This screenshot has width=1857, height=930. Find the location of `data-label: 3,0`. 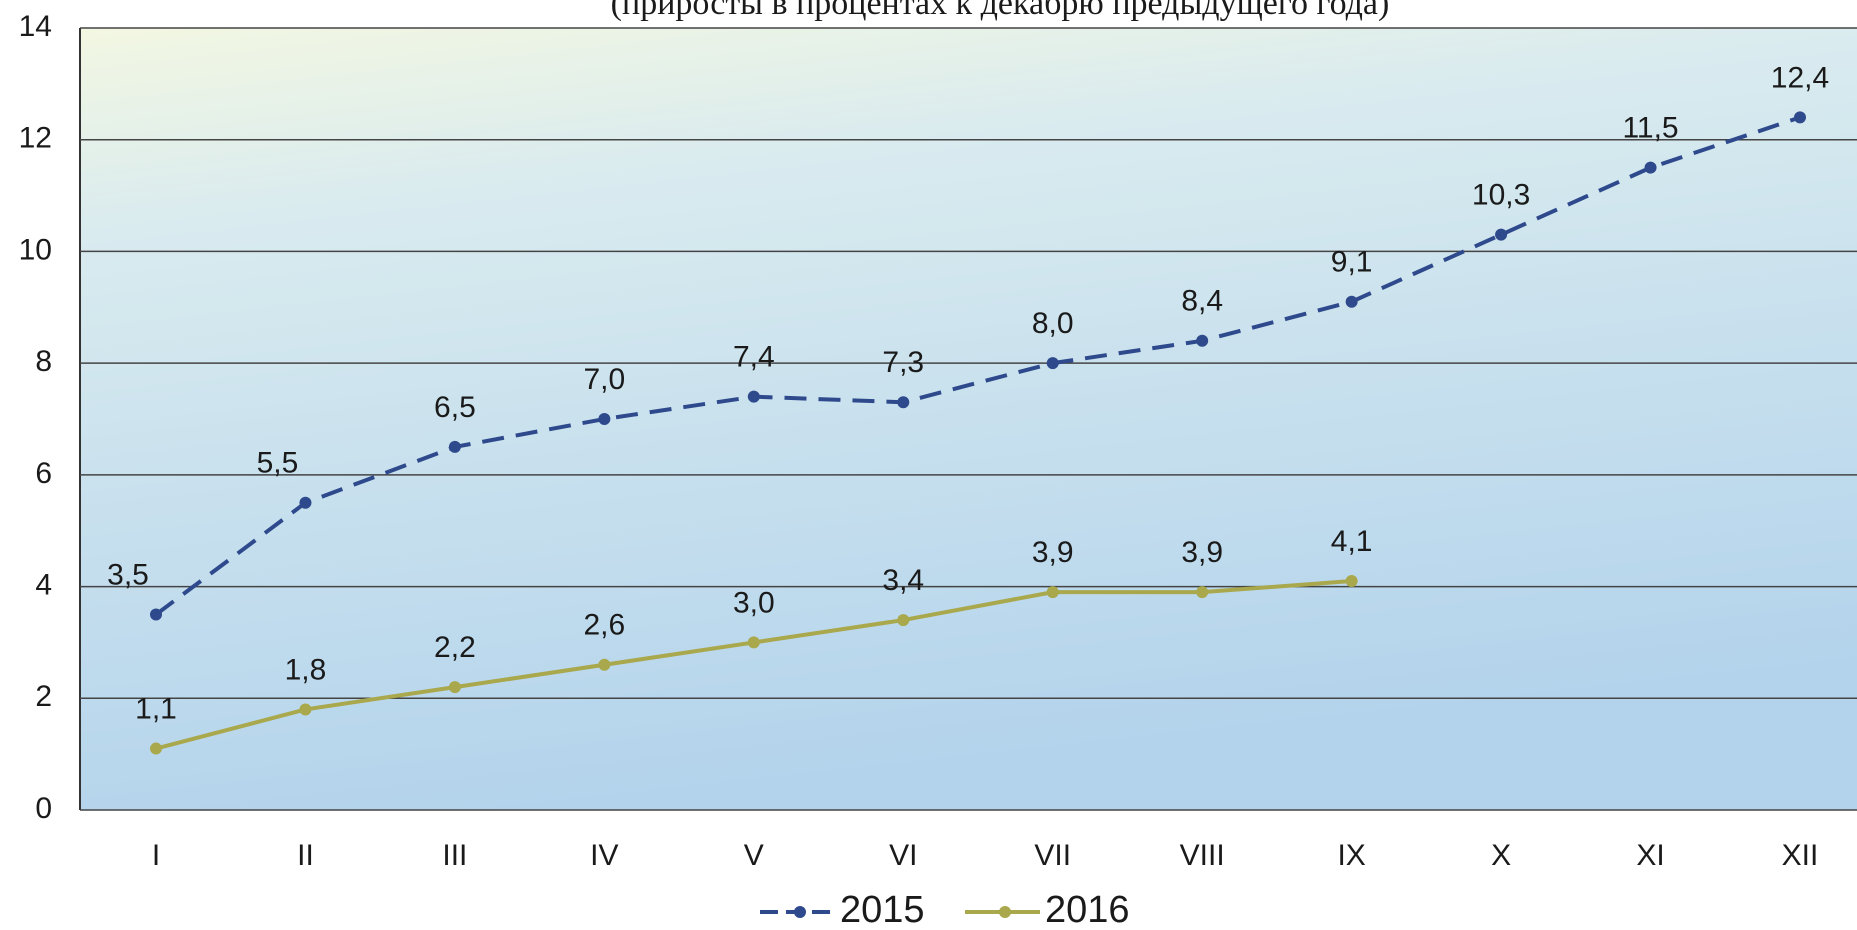

data-label: 3,0 is located at coordinates (754, 602).